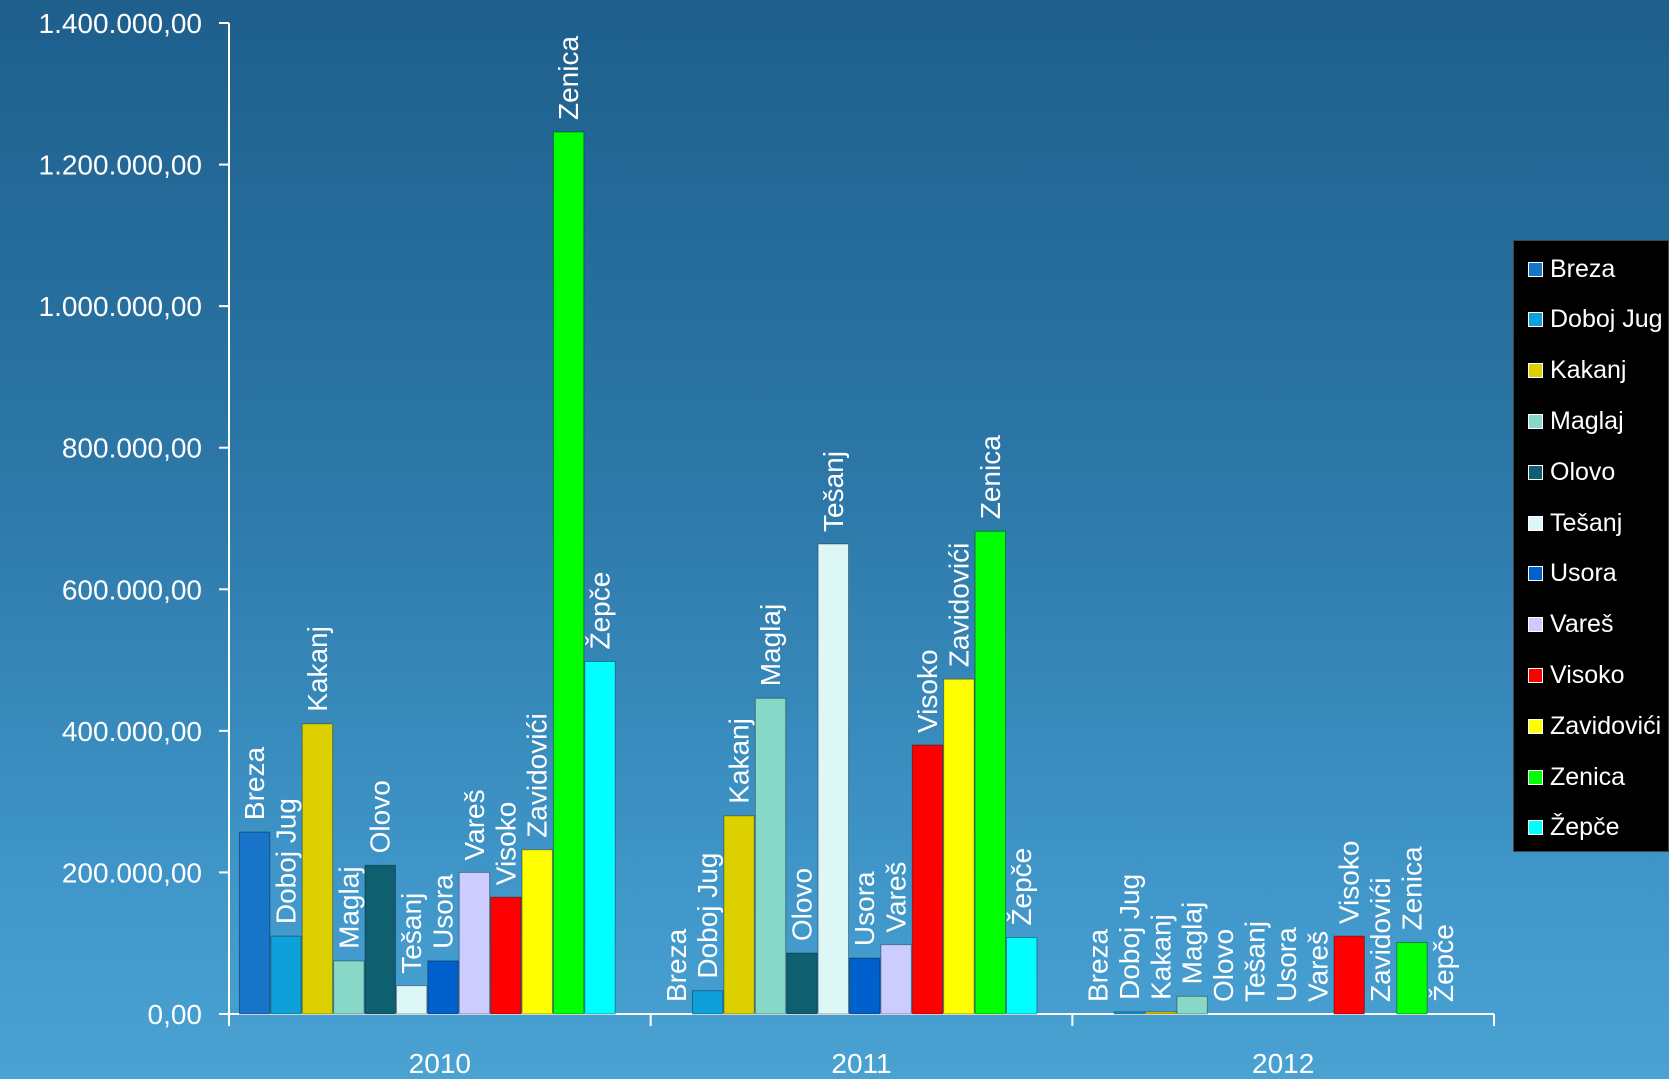  I want to click on legend-label: Visoko, so click(1587, 674).